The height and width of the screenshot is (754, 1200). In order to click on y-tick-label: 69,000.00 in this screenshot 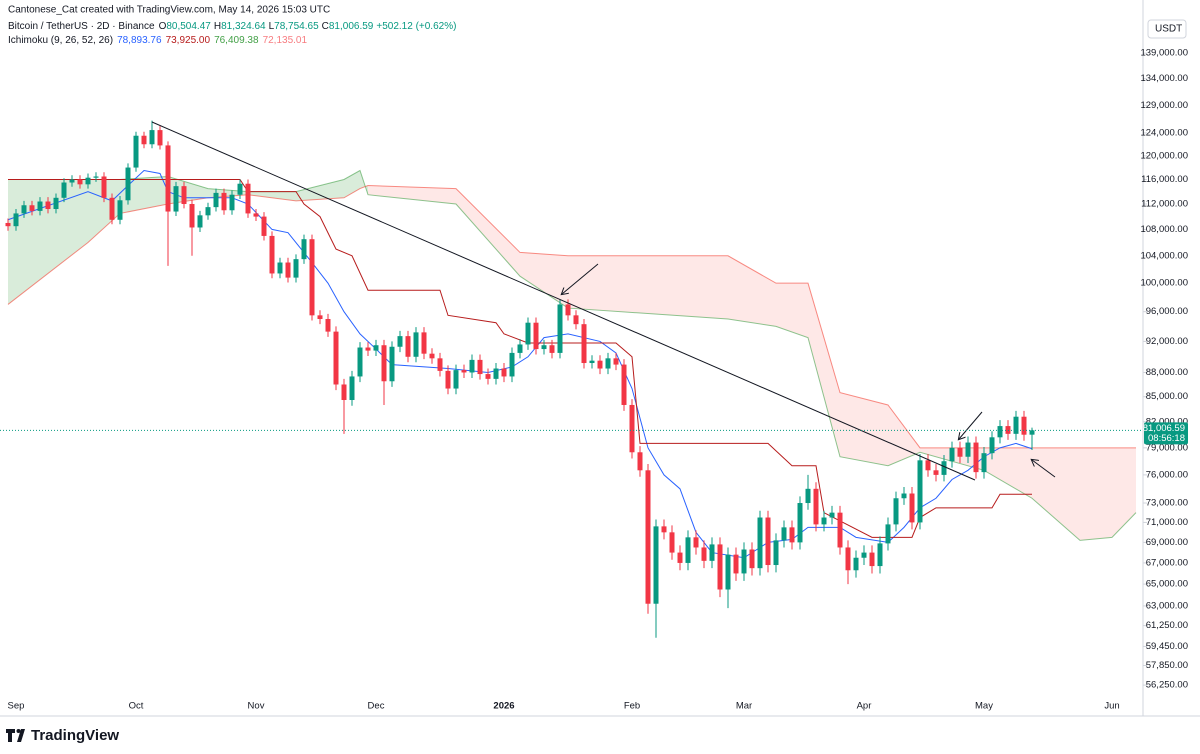, I will do `click(1167, 542)`.